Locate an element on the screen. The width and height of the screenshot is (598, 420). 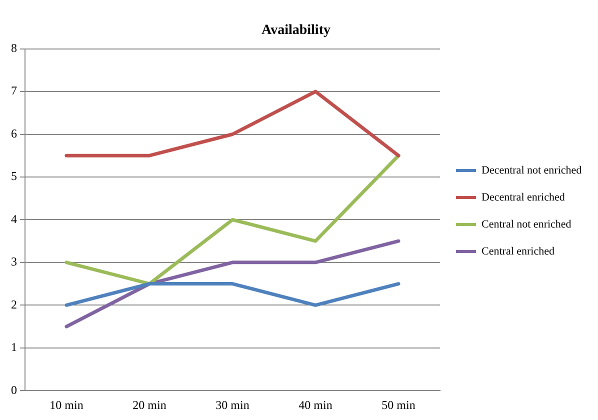
y-tick-label: 1 is located at coordinates (14, 347).